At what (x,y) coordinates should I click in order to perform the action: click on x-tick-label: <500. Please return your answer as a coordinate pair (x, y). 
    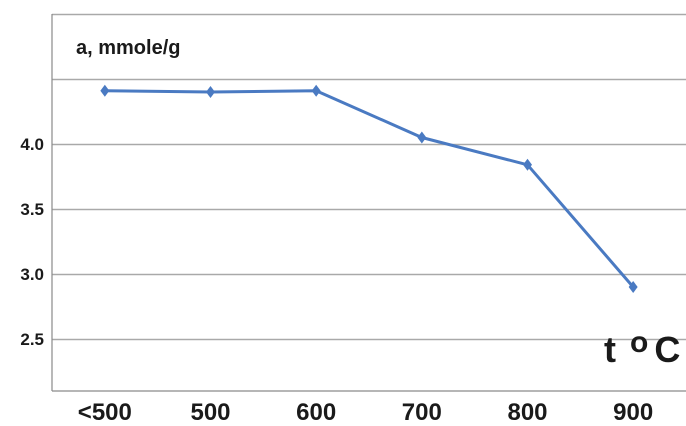
    Looking at the image, I should click on (105, 412).